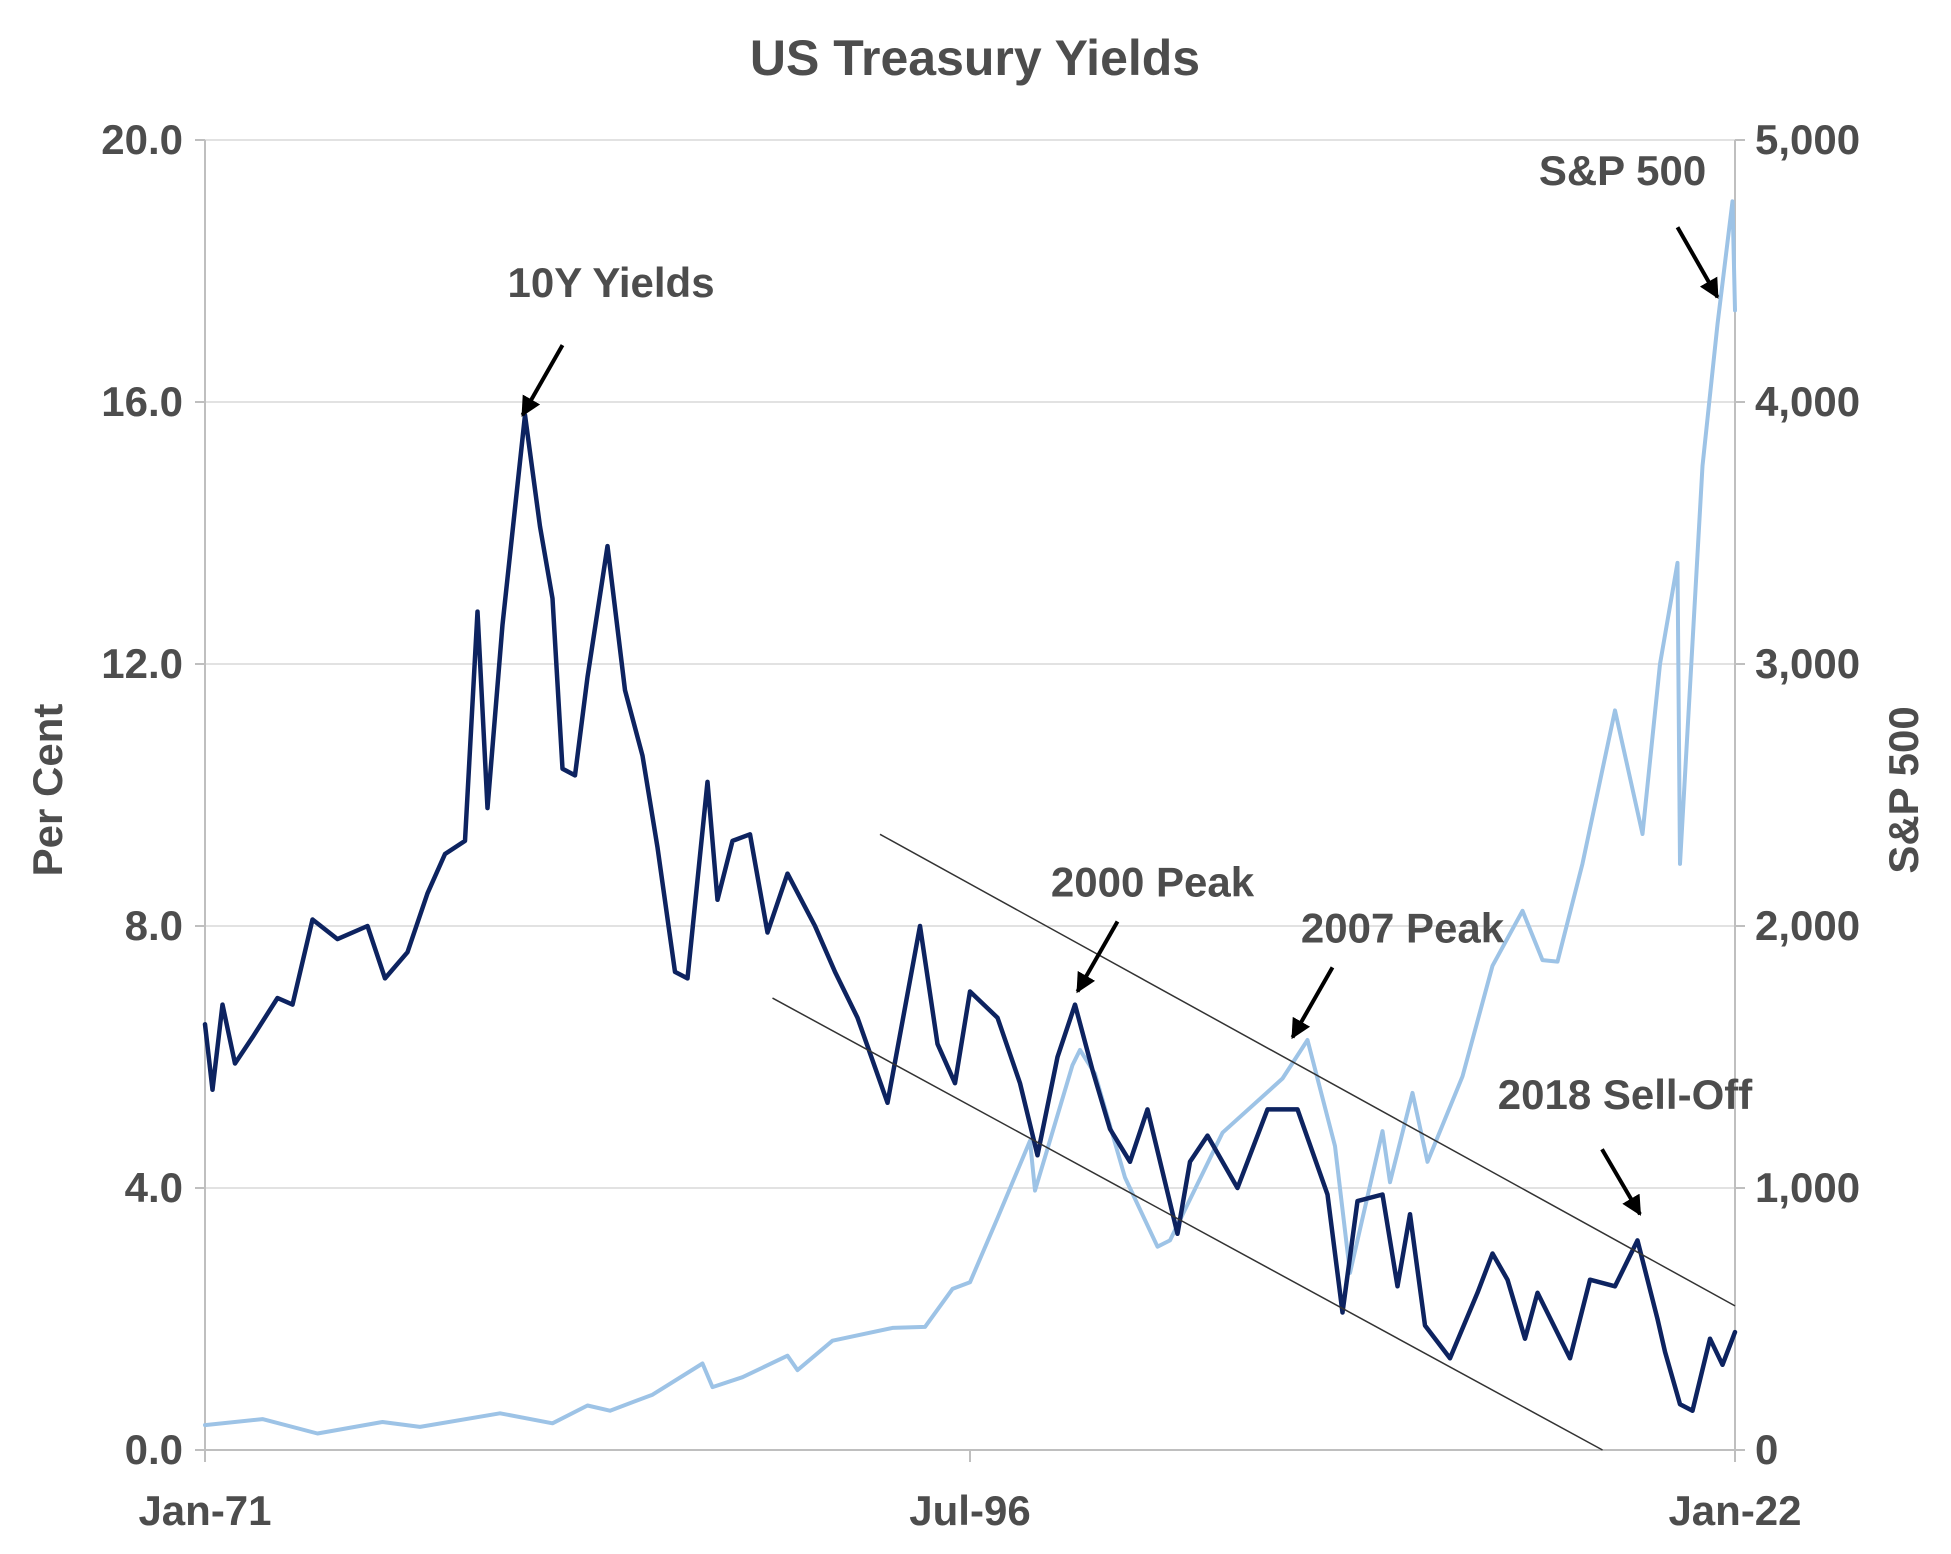  What do you see at coordinates (1807, 139) in the screenshot?
I see `y2-tick-label: 5,000` at bounding box center [1807, 139].